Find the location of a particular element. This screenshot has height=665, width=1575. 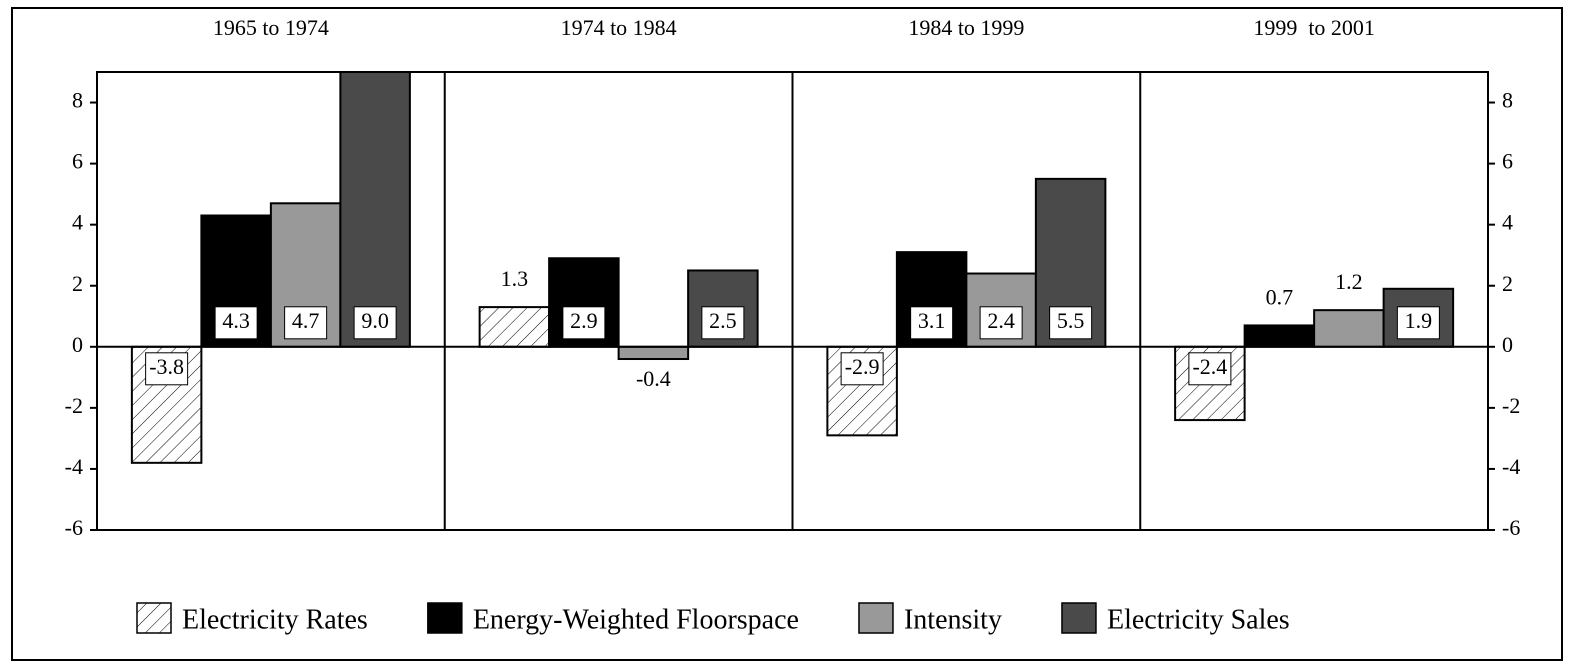

value-label: 4.3 is located at coordinates (236, 320).